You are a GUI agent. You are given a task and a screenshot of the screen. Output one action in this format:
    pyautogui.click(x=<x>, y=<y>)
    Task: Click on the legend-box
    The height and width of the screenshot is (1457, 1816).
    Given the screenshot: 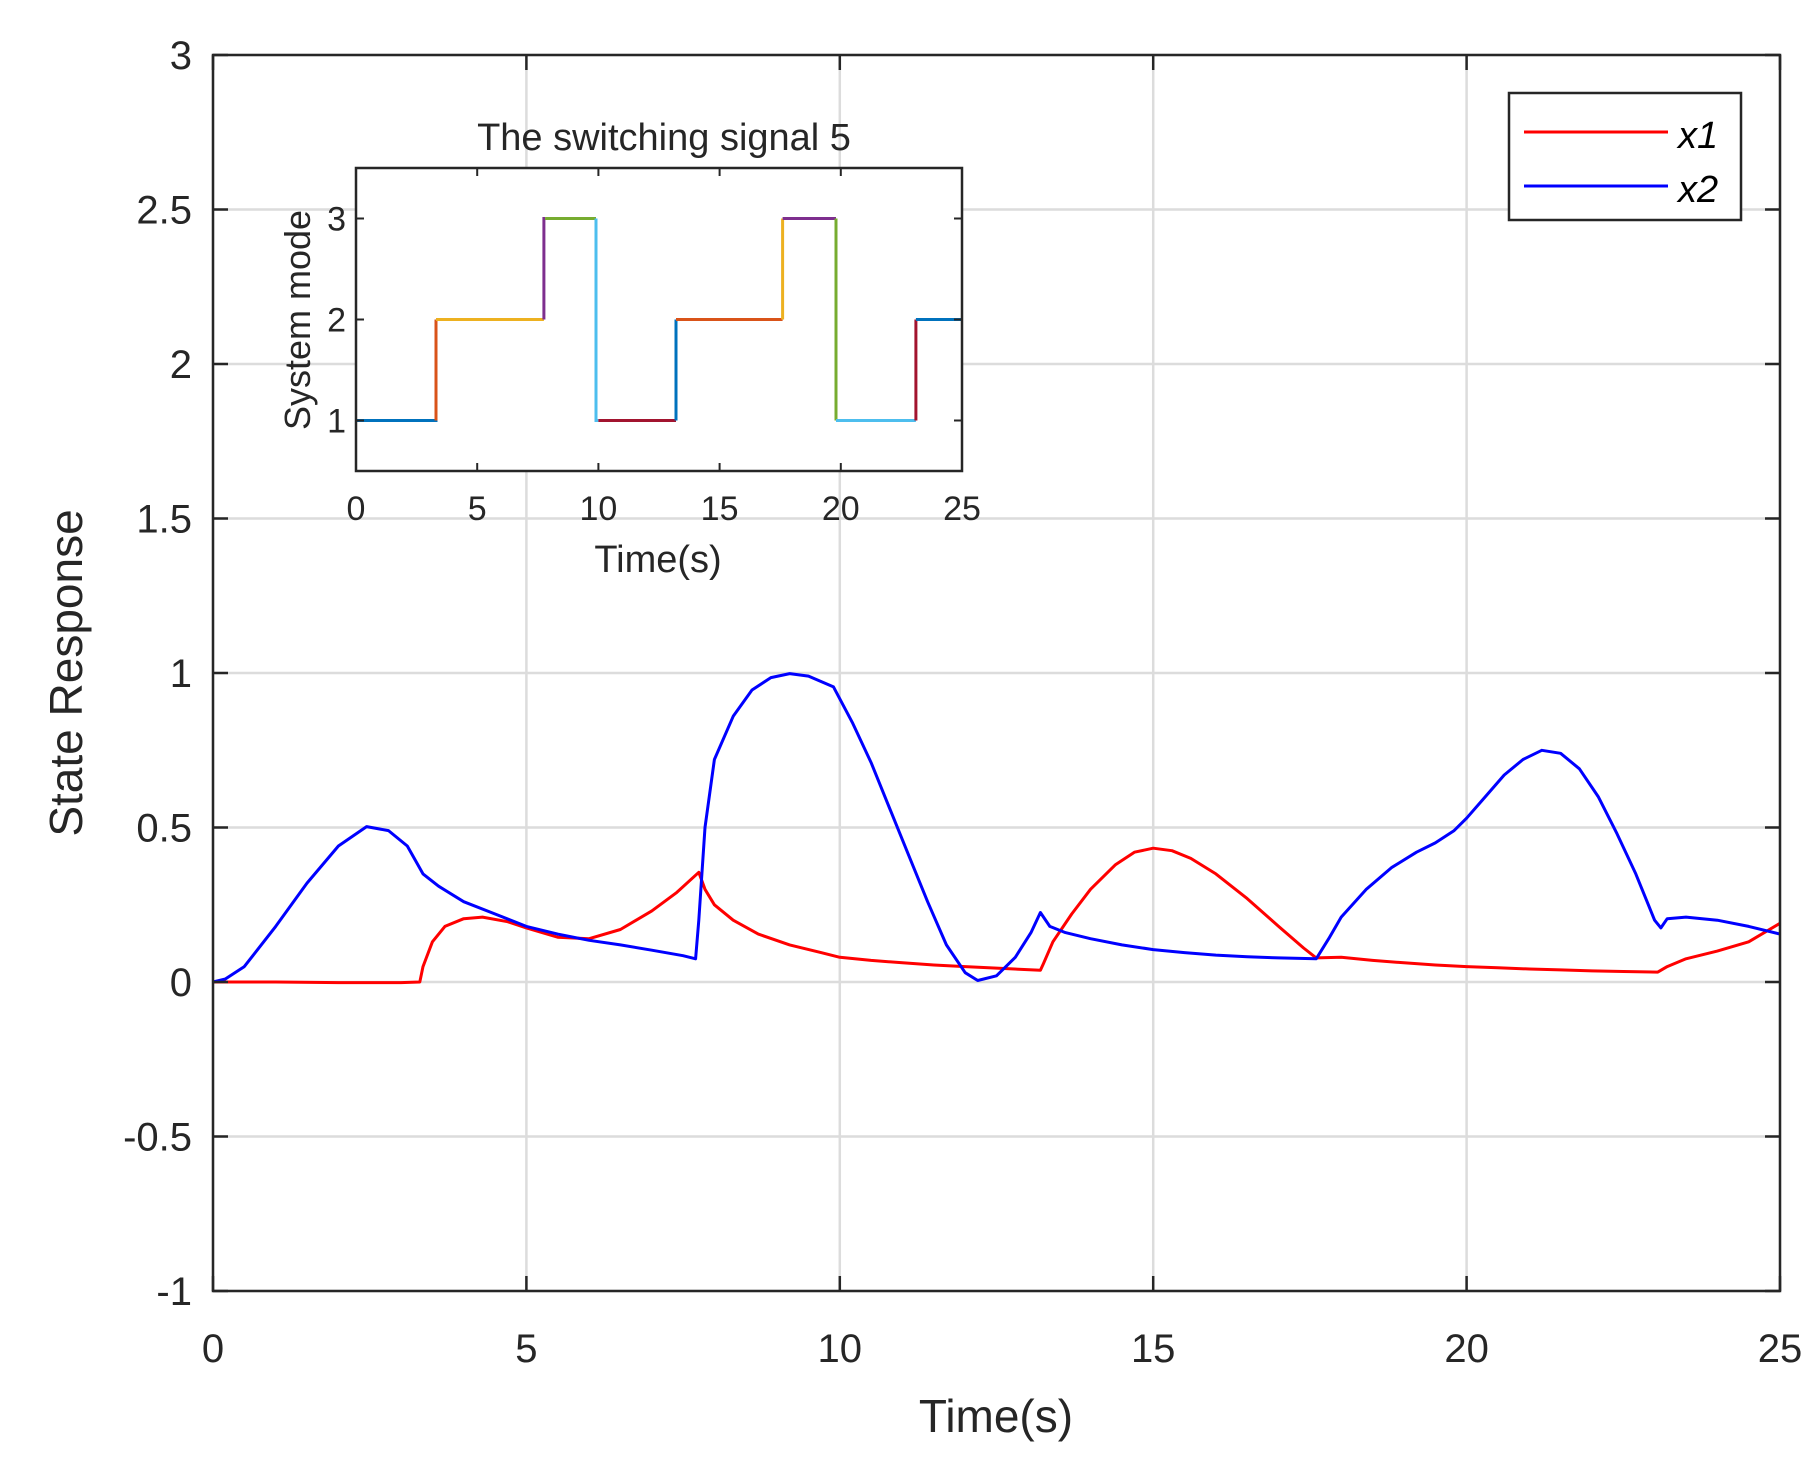 What is the action you would take?
    pyautogui.click(x=1625, y=156)
    